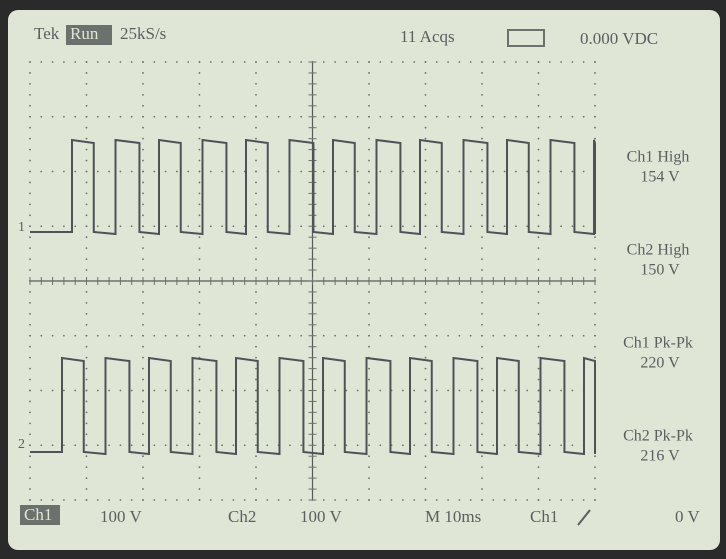  I want to click on brand: Tek, so click(47, 33).